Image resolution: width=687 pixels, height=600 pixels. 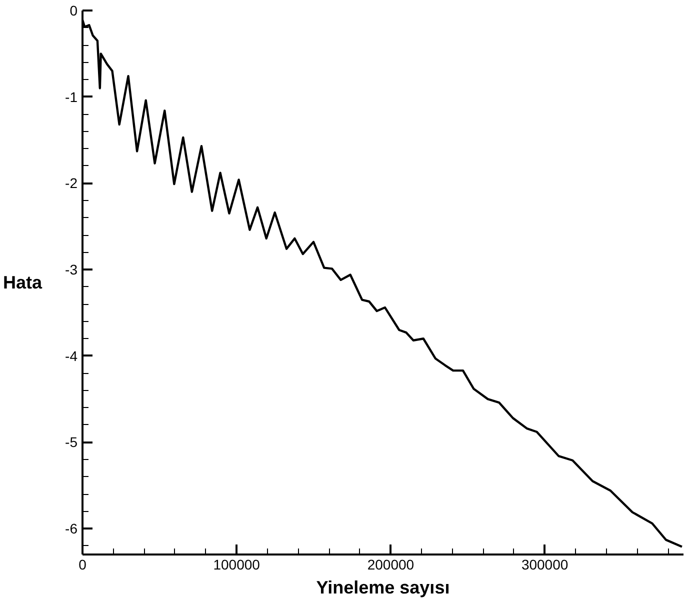 I want to click on y-tick-label: -3, so click(x=71, y=270).